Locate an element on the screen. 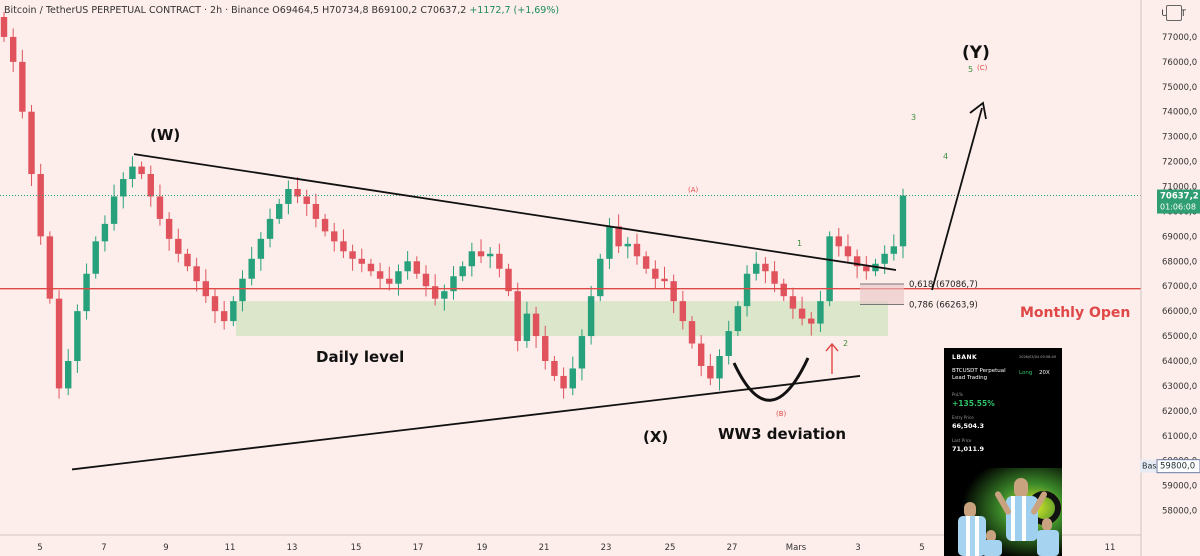 The image size is (1200, 556). card-entry-label: Entry Price is located at coordinates (963, 417).